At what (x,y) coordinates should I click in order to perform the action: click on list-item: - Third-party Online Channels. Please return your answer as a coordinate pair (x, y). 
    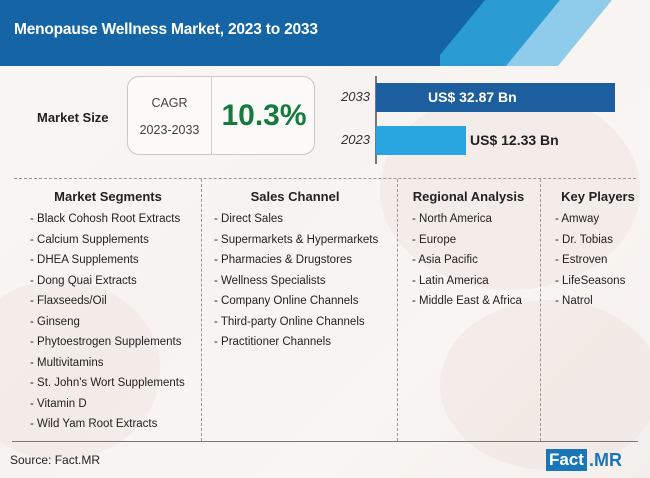
    Looking at the image, I should click on (289, 321).